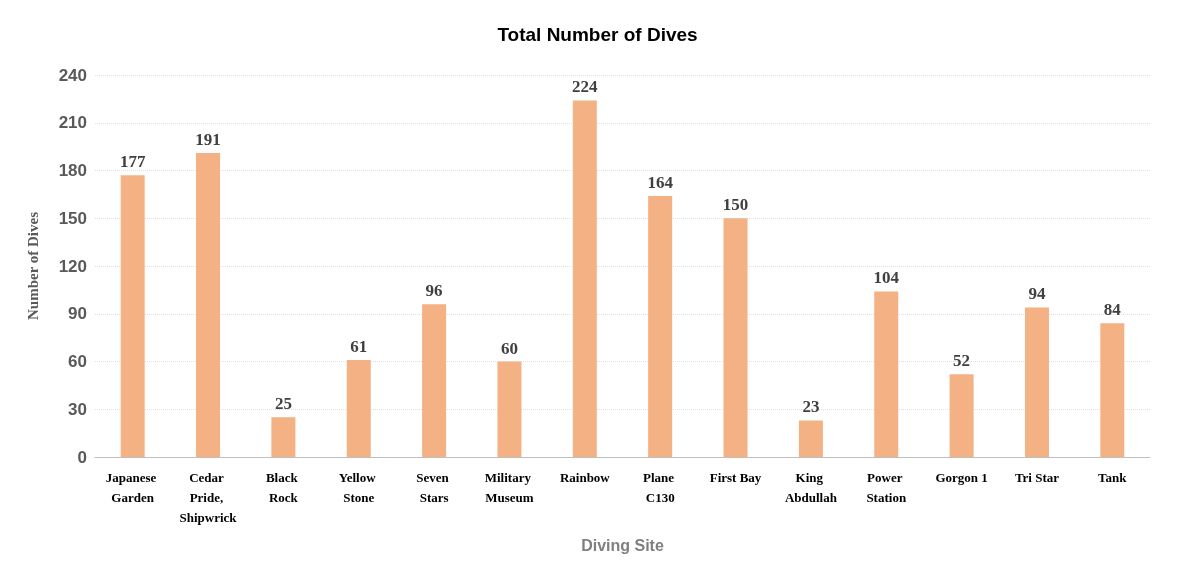 The height and width of the screenshot is (577, 1195). I want to click on data-label: 224, so click(585, 87).